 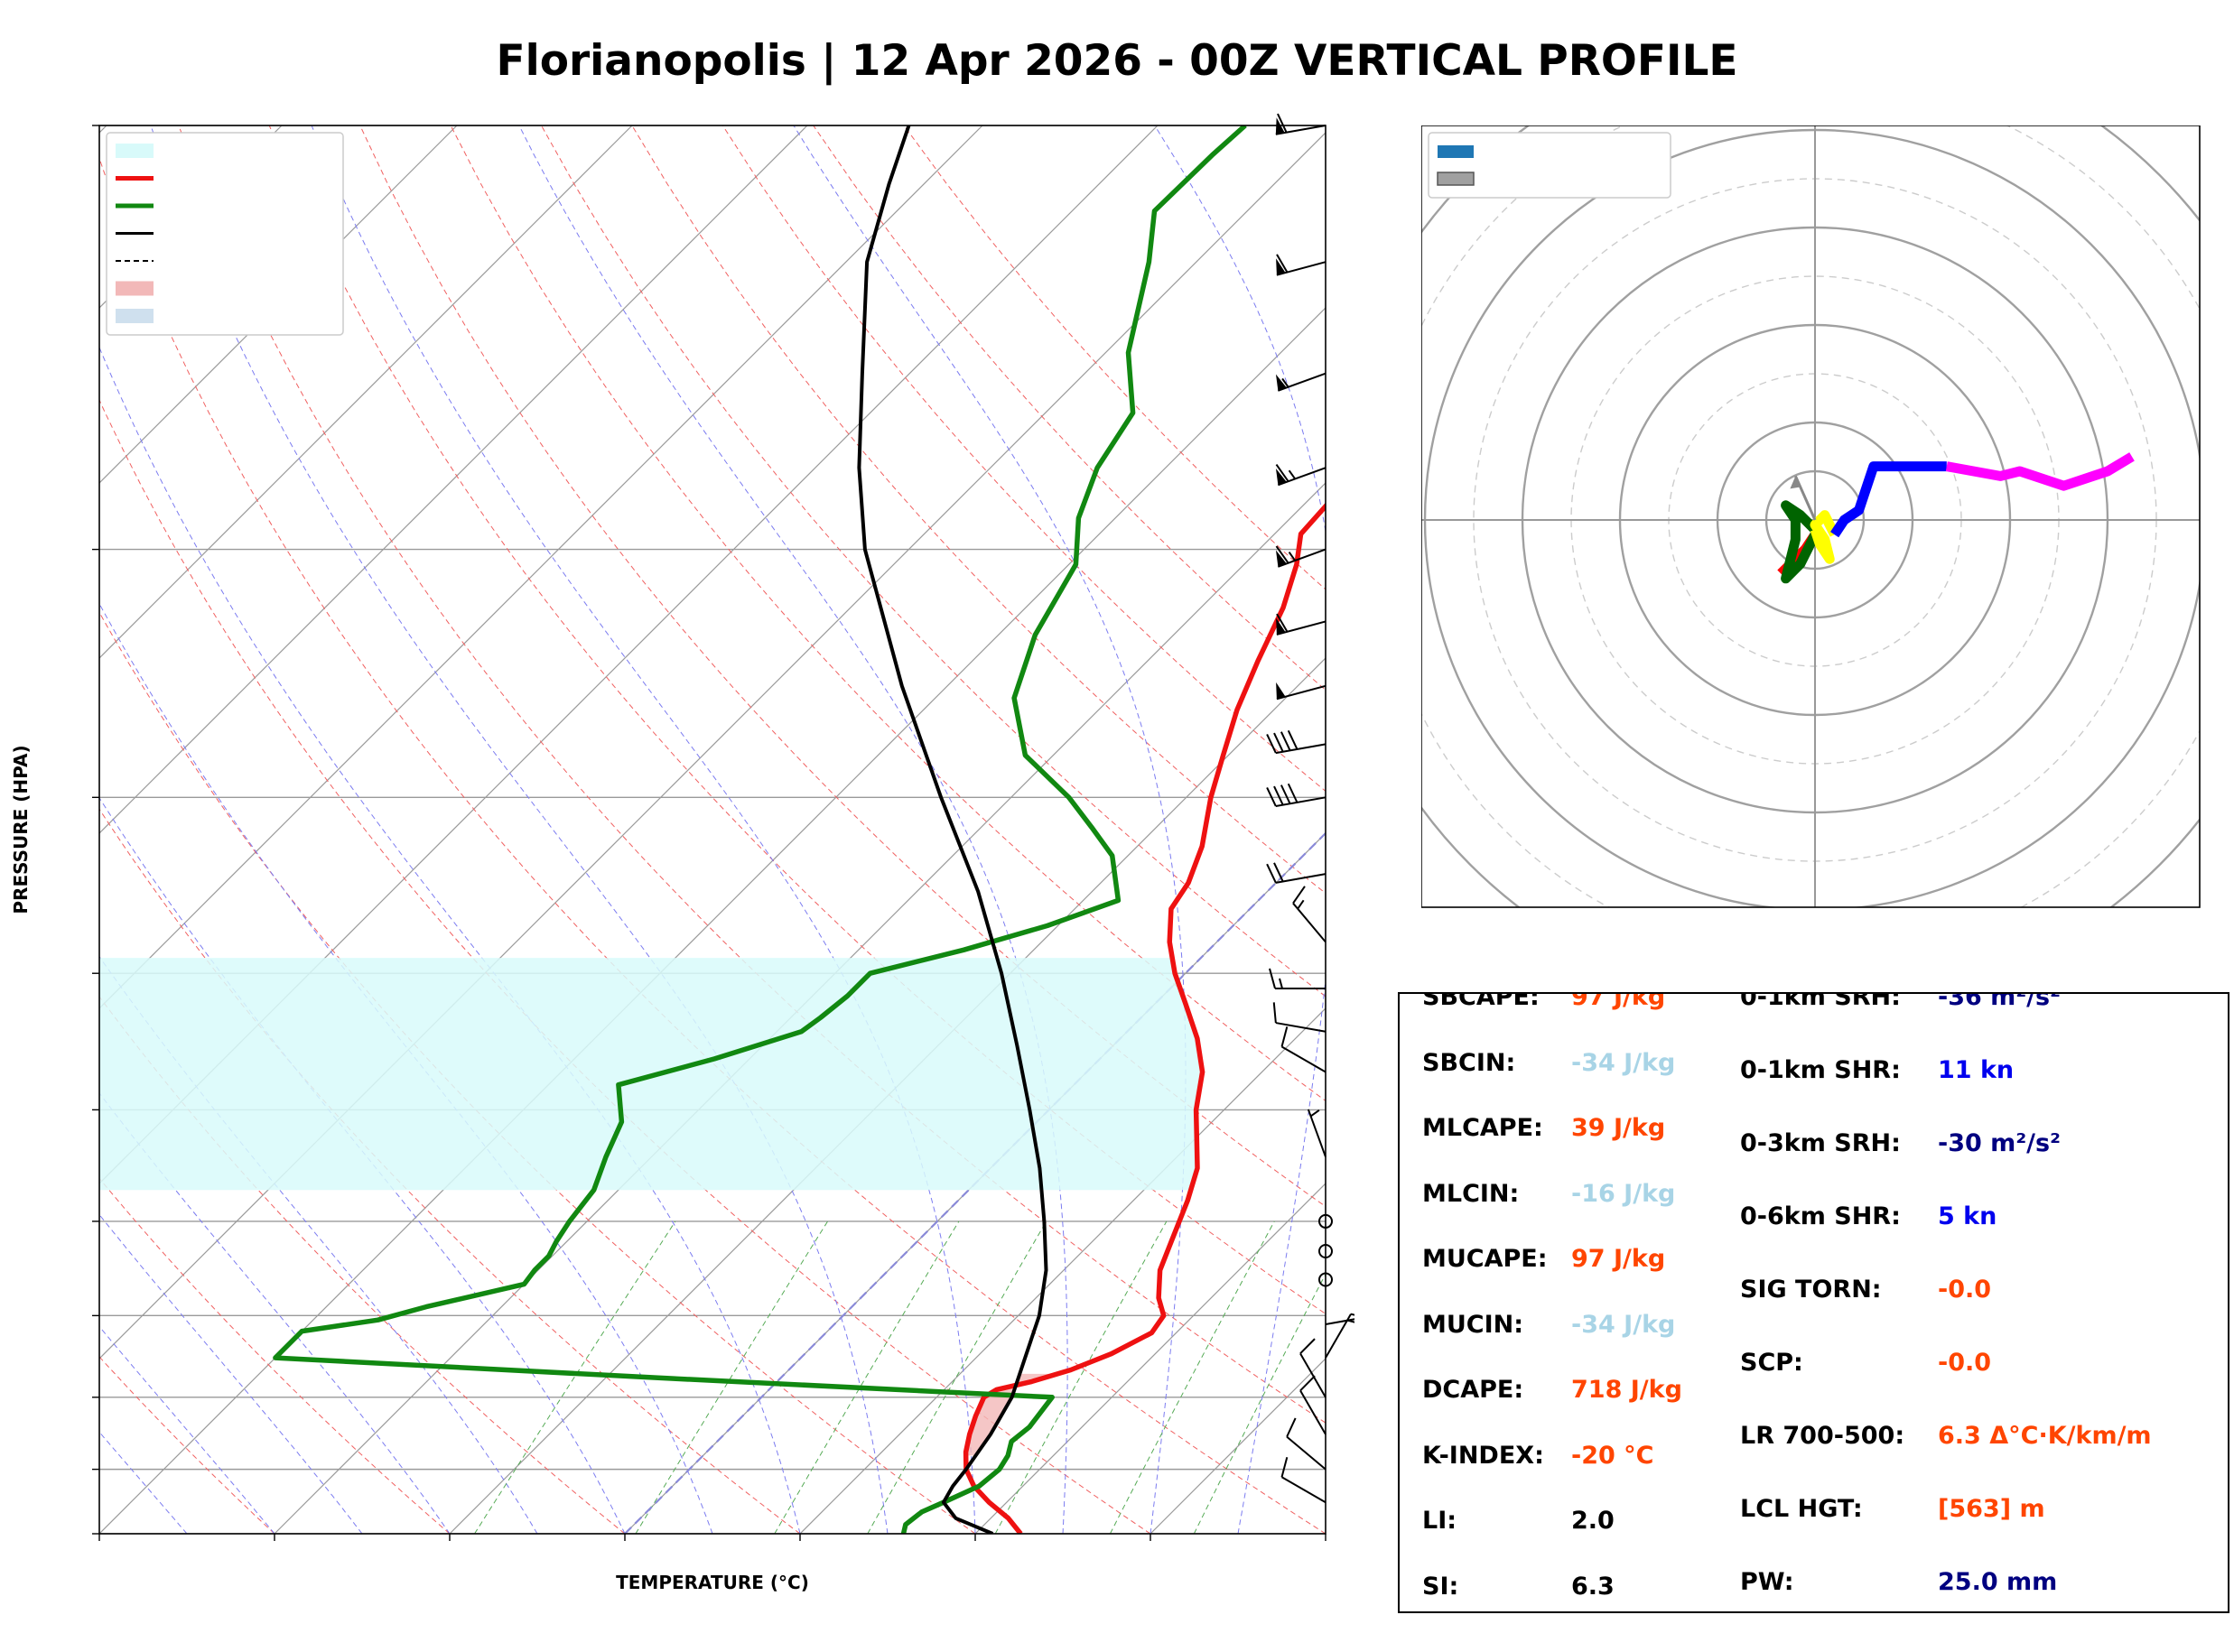 I want to click on hodo-series-1-3km-line, so click(x=1800, y=542).